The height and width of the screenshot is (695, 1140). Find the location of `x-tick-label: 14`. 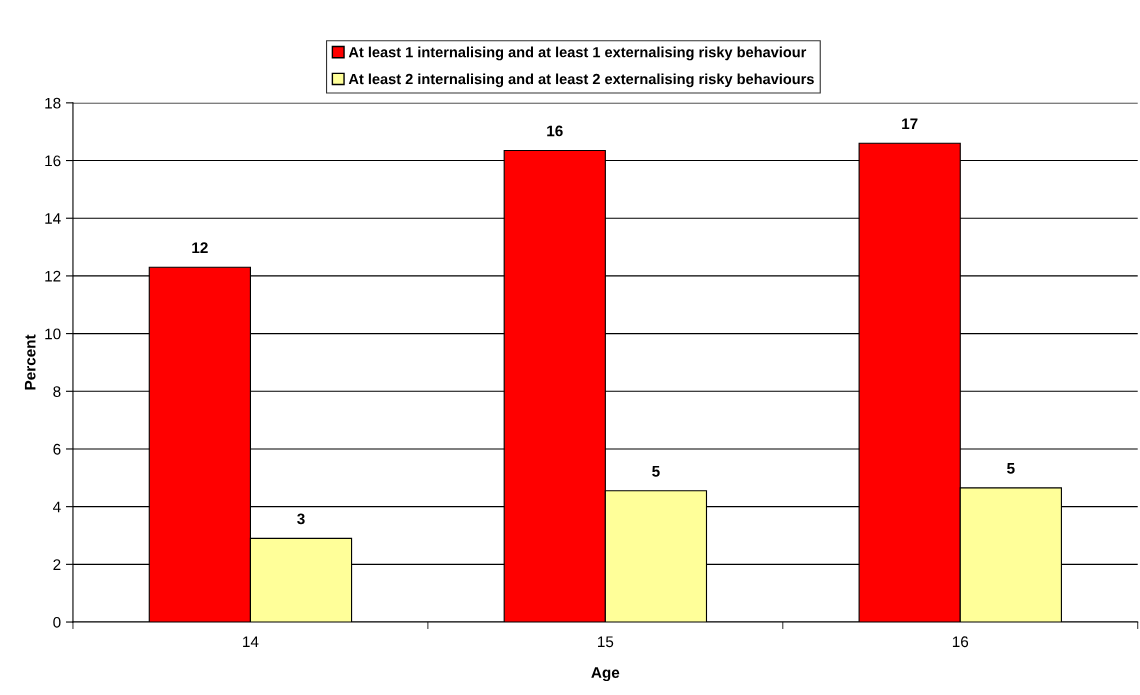

x-tick-label: 14 is located at coordinates (251, 641).